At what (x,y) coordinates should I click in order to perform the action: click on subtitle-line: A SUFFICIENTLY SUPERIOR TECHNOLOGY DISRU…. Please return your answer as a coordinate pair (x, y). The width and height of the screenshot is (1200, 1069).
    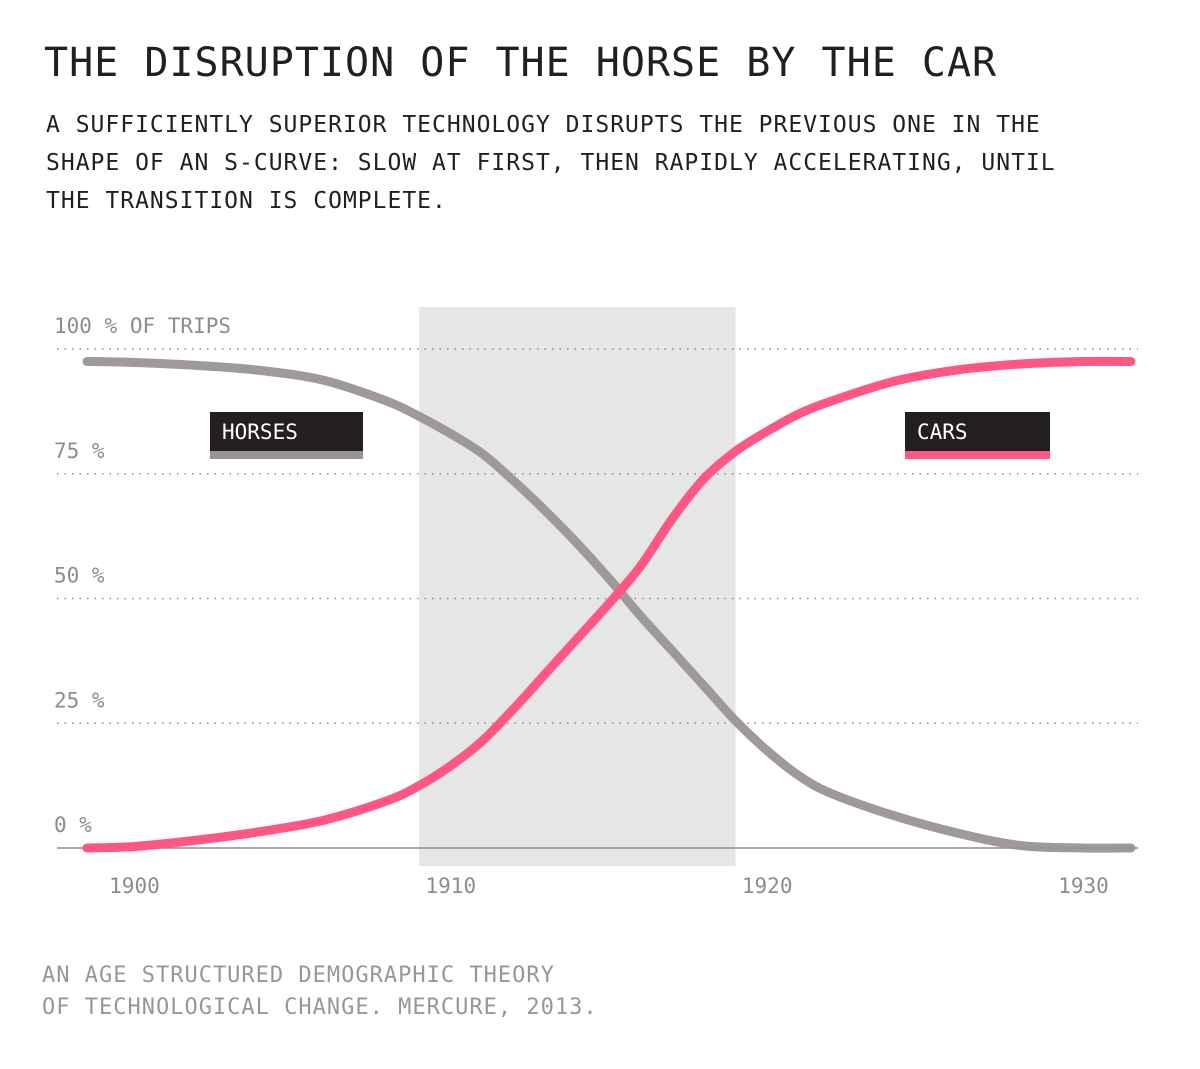
    Looking at the image, I should click on (543, 125).